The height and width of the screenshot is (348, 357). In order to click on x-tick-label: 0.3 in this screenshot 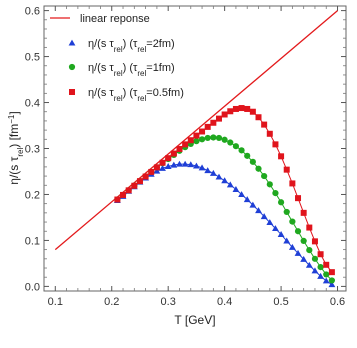, I will do `click(168, 302)`.